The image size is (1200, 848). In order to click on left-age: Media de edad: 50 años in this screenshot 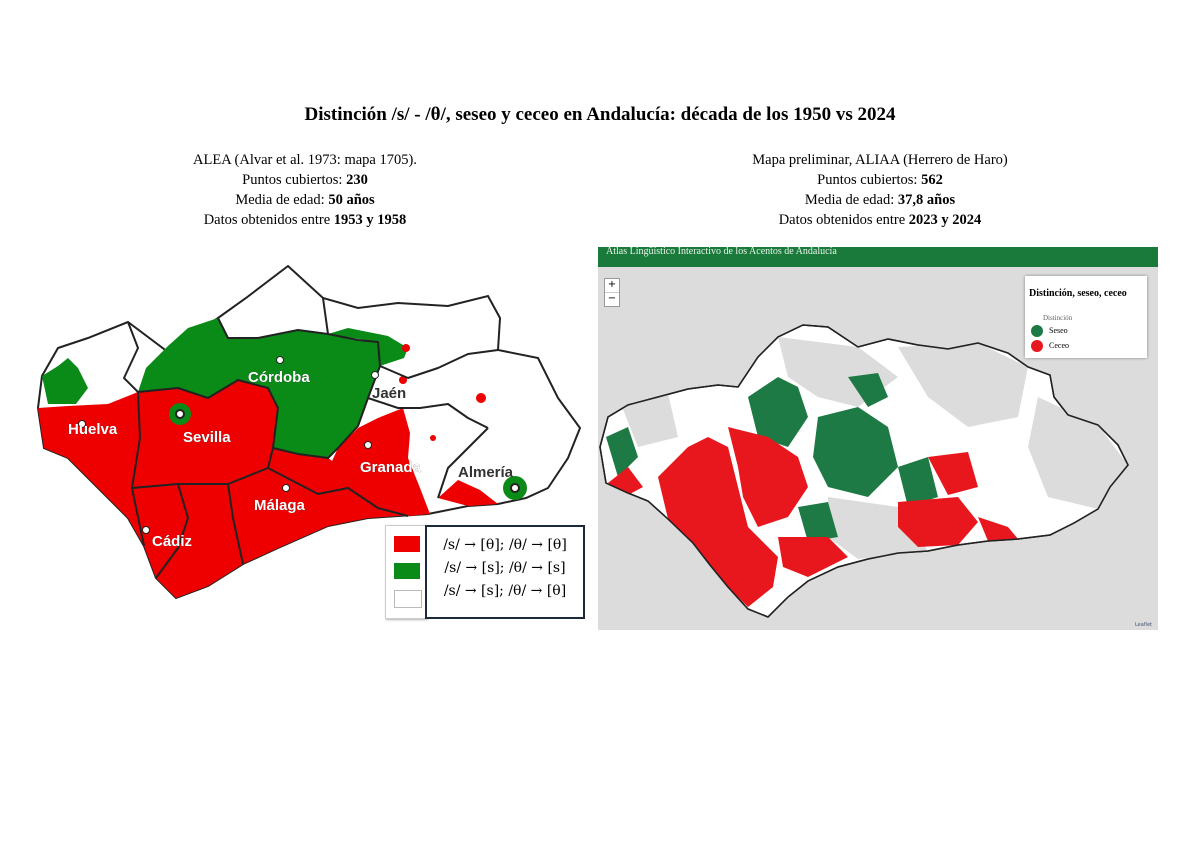, I will do `click(305, 200)`.